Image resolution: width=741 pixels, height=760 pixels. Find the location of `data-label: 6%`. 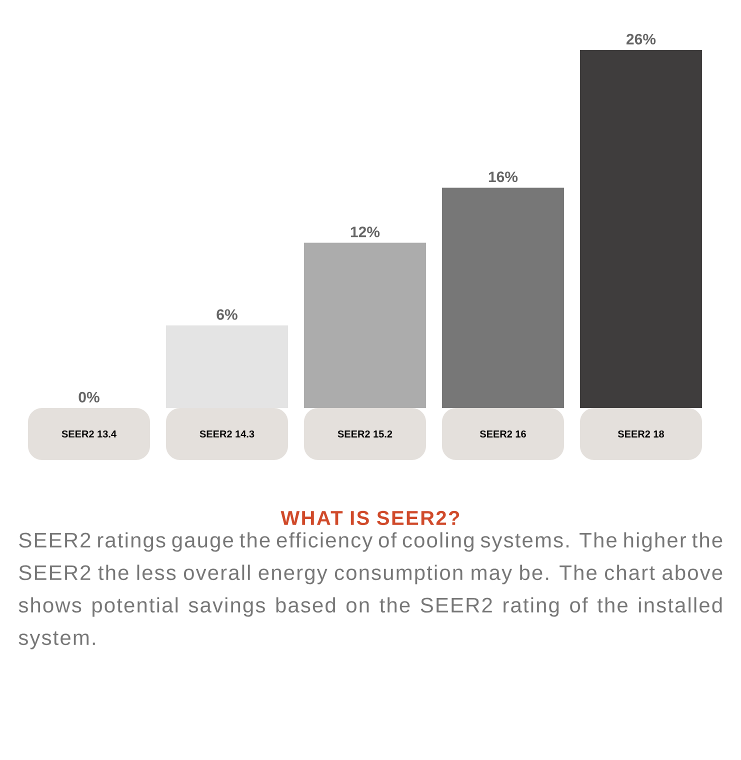

data-label: 6% is located at coordinates (227, 314).